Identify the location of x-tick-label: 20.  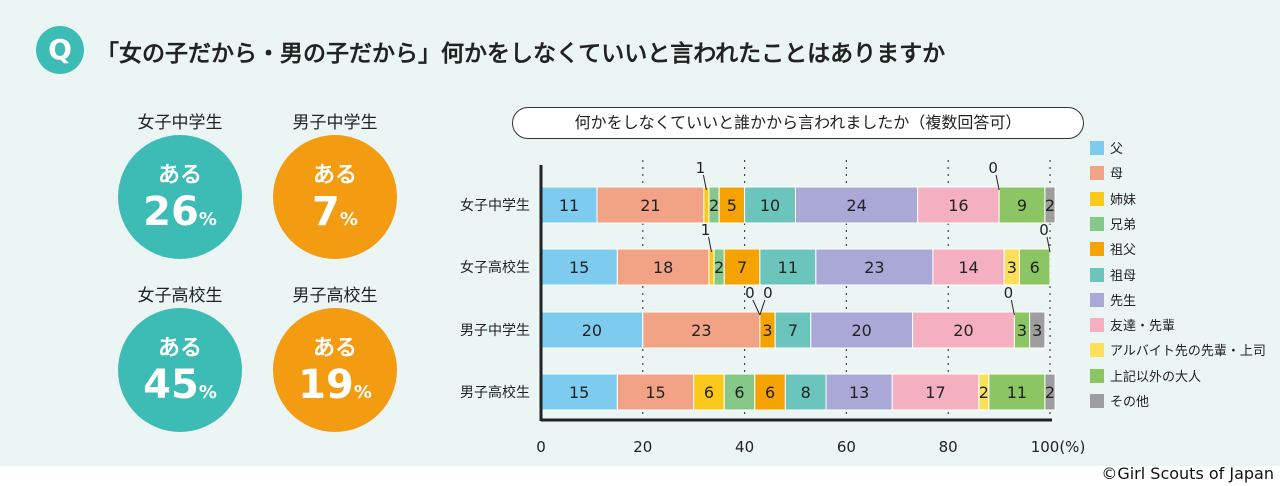
(642, 447).